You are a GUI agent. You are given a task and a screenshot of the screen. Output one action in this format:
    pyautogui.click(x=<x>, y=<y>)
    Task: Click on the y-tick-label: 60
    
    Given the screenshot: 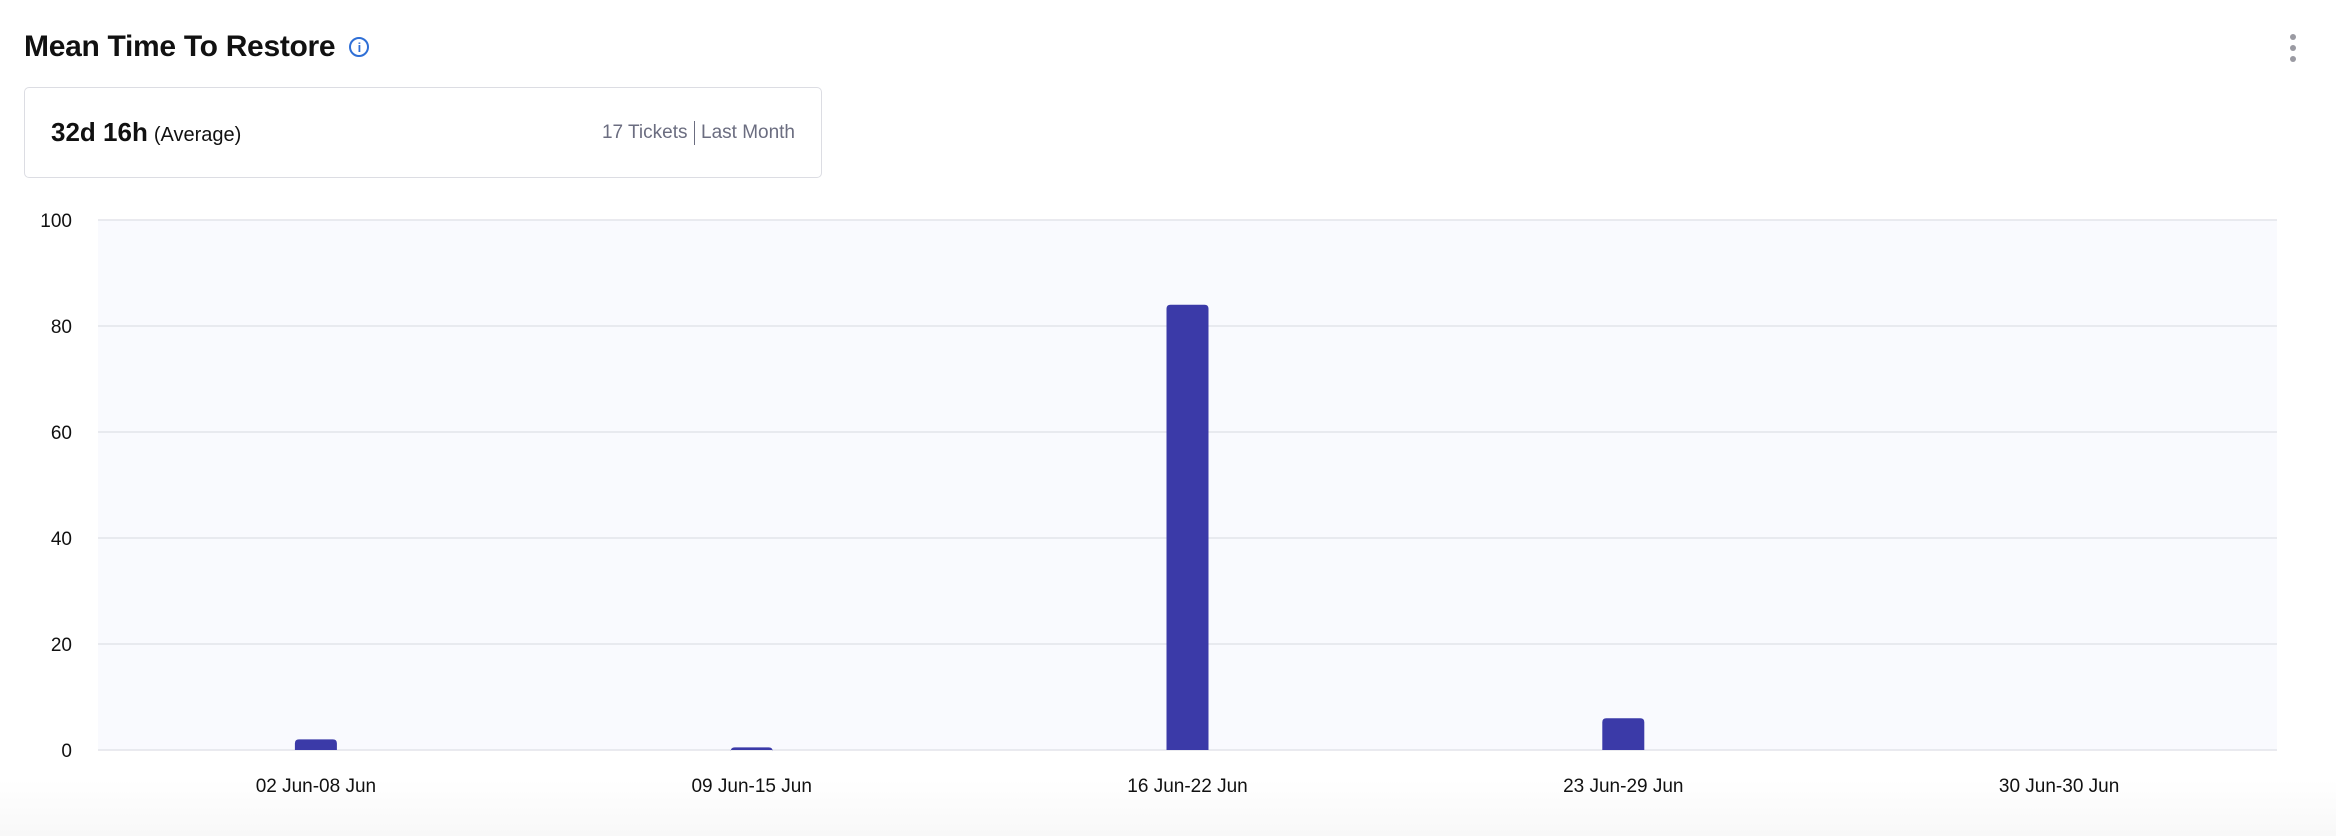 What is the action you would take?
    pyautogui.click(x=61, y=433)
    